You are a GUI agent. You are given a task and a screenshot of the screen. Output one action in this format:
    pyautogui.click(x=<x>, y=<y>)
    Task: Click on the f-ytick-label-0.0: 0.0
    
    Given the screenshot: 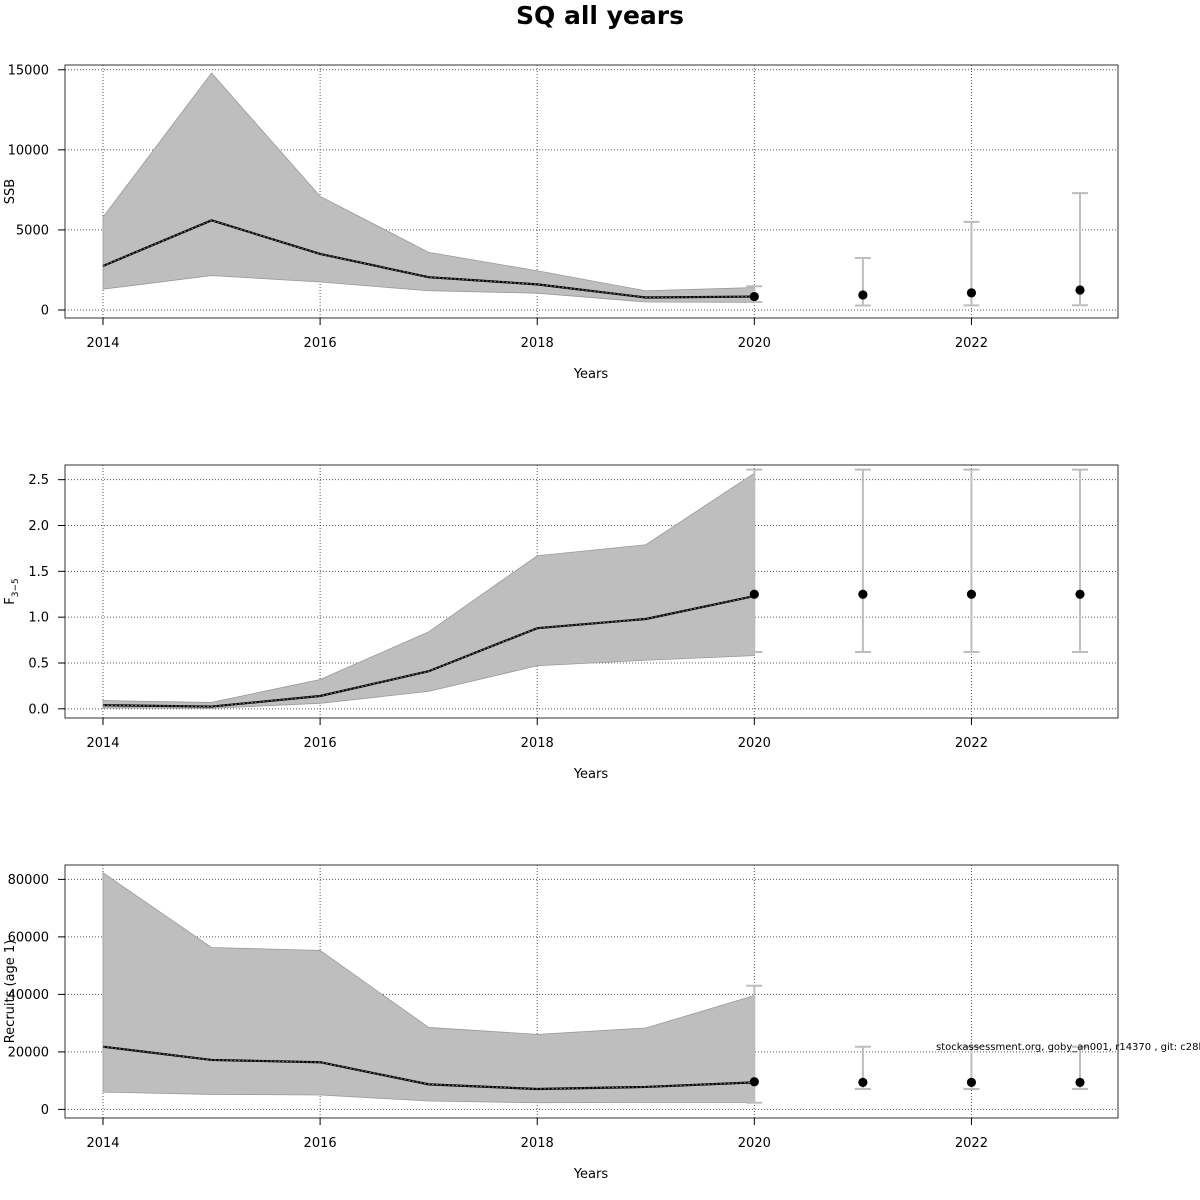 What is the action you would take?
    pyautogui.click(x=38, y=709)
    